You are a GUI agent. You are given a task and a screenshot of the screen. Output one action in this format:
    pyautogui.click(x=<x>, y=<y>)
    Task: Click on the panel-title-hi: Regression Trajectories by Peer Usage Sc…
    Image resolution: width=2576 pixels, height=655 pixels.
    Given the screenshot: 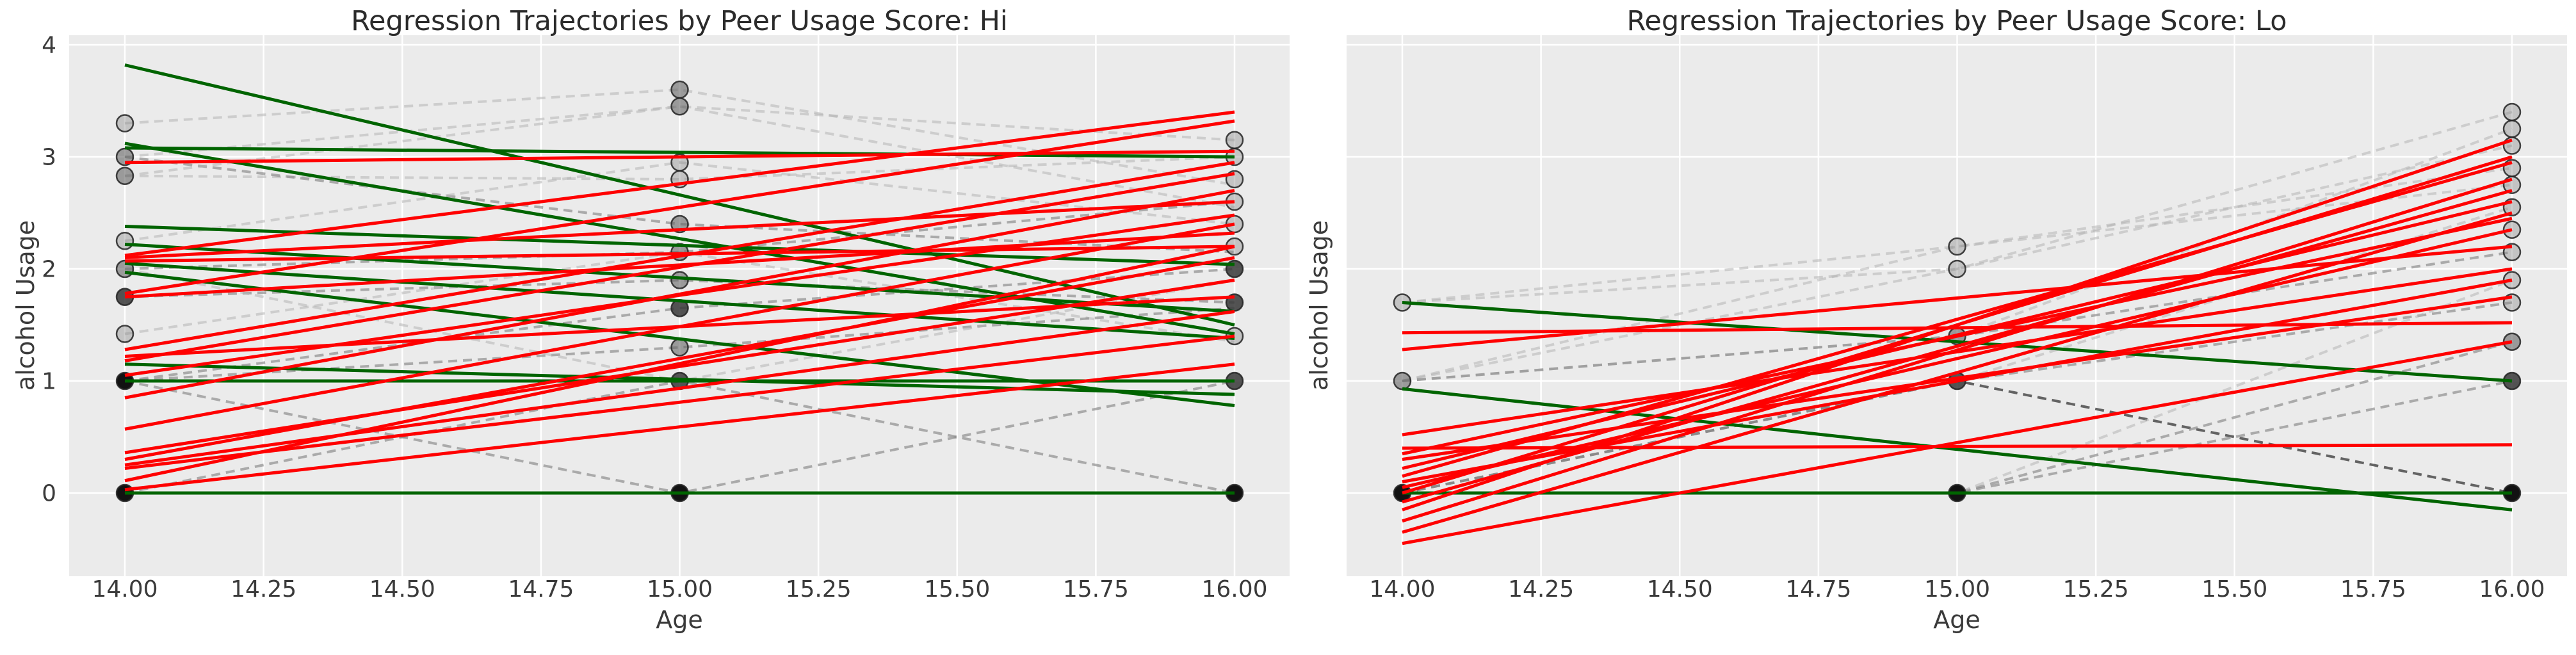 What is the action you would take?
    pyautogui.click(x=679, y=21)
    